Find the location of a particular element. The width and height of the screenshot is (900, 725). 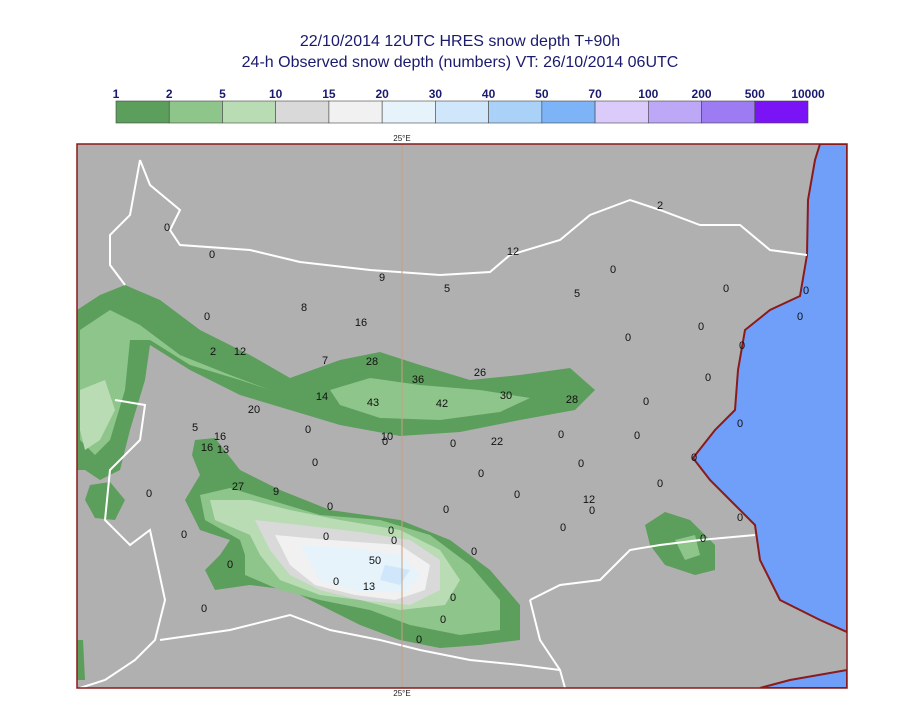

colorbar-label: 200 is located at coordinates (702, 94).